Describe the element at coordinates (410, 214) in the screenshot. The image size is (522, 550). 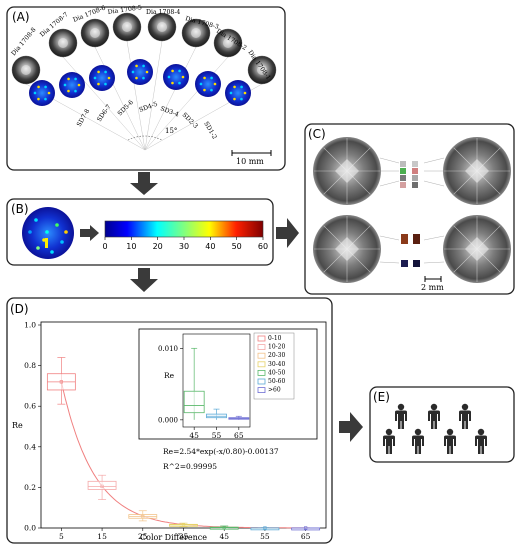
I see `color-swatches` at that location.